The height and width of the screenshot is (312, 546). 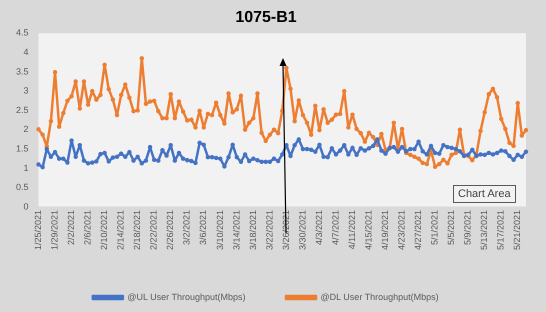 What do you see at coordinates (26, 206) in the screenshot?
I see `y-tick-label: 0` at bounding box center [26, 206].